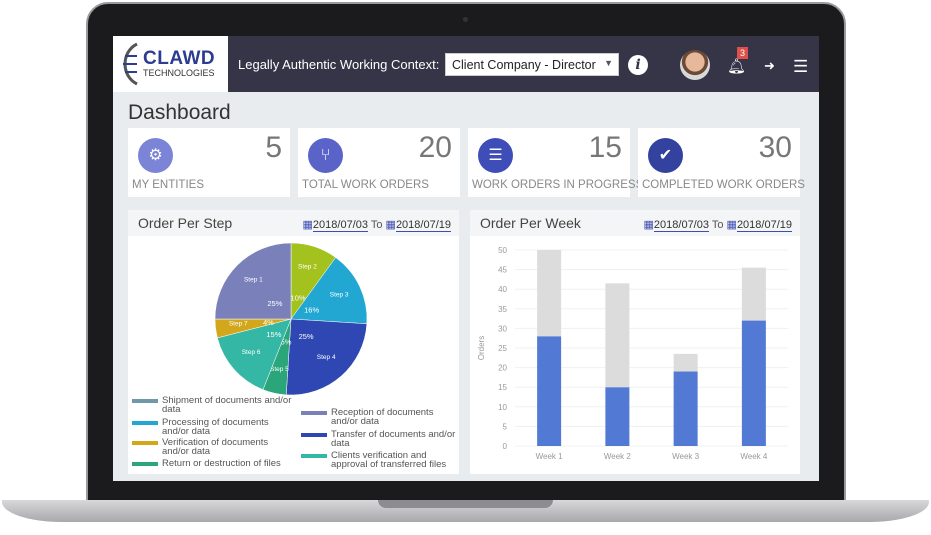 The image size is (931, 535). I want to click on x-tick-label: Week 2, so click(618, 456).